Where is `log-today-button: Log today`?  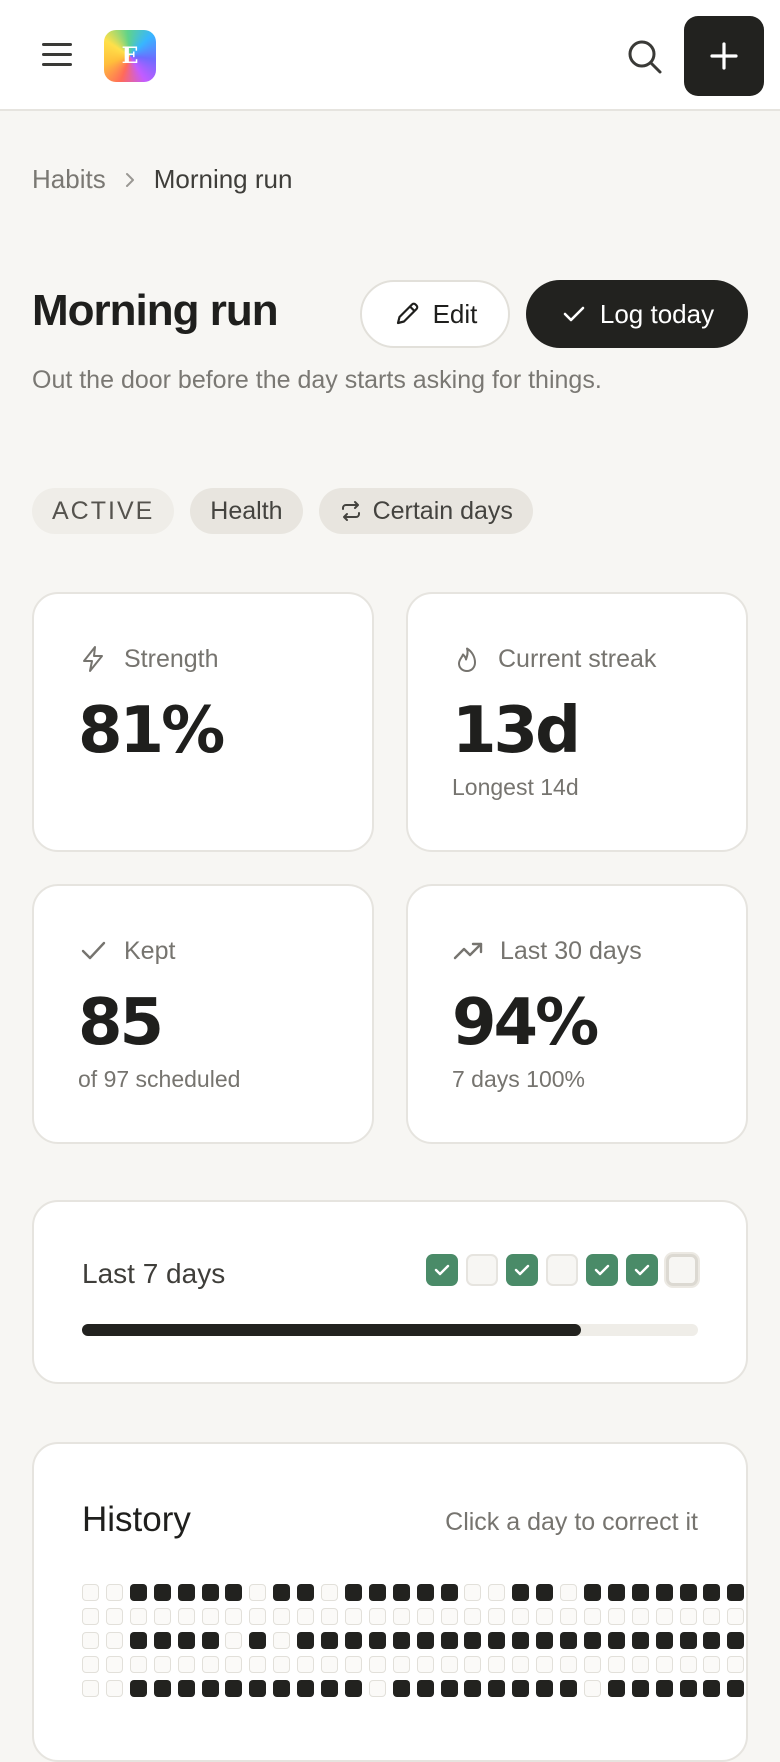 log-today-button: Log today is located at coordinates (637, 314).